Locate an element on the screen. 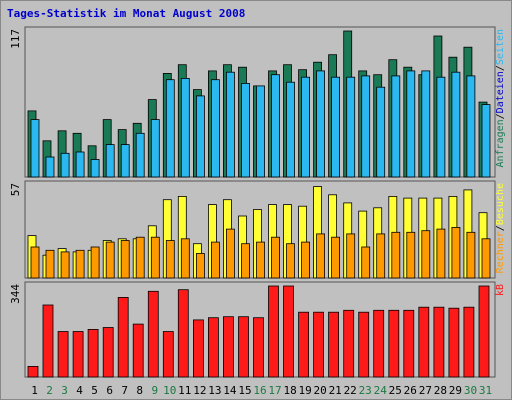 The width and height of the screenshot is (512, 401). legend-entry: Dateien is located at coordinates (500, 92).